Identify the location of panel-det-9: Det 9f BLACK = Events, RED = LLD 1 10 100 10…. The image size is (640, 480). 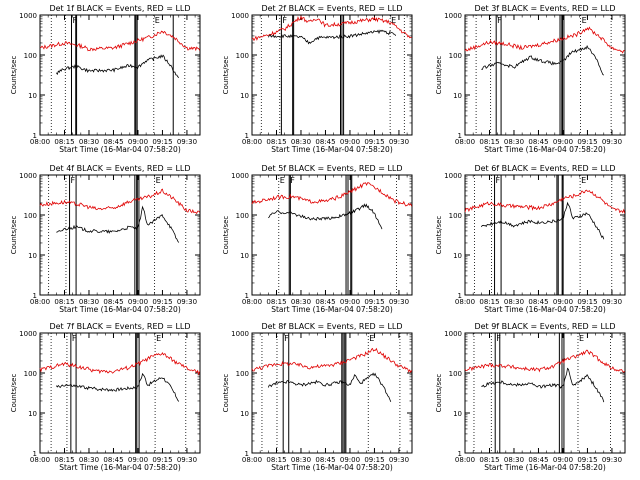
(530, 397).